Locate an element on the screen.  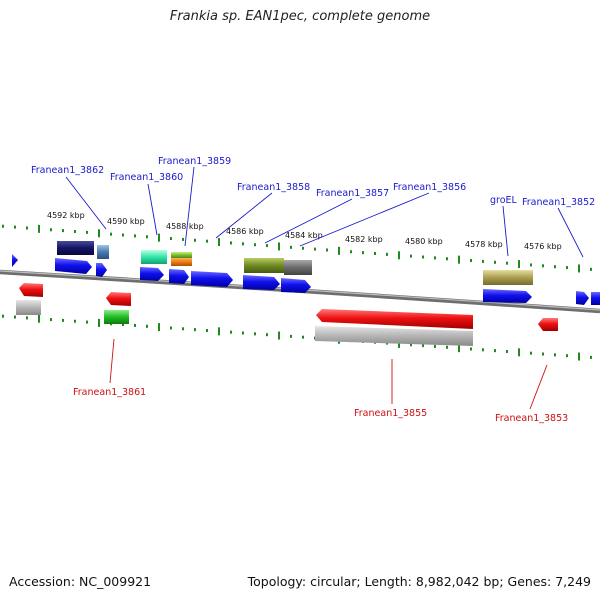
tick-label: 4588 kbp is located at coordinates (185, 226).